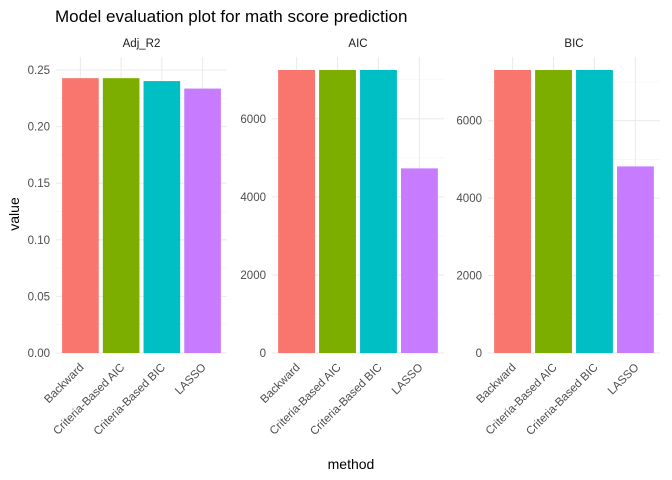 Image resolution: width=672 pixels, height=480 pixels. What do you see at coordinates (39, 128) in the screenshot?
I see `y-tick-label: 0.20` at bounding box center [39, 128].